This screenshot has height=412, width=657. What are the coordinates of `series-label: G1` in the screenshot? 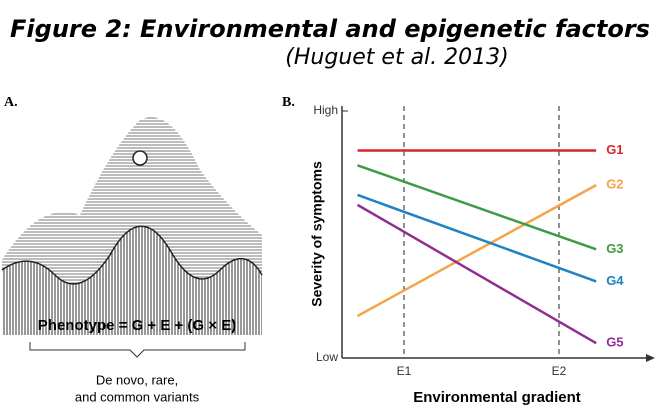 It's located at (614, 149).